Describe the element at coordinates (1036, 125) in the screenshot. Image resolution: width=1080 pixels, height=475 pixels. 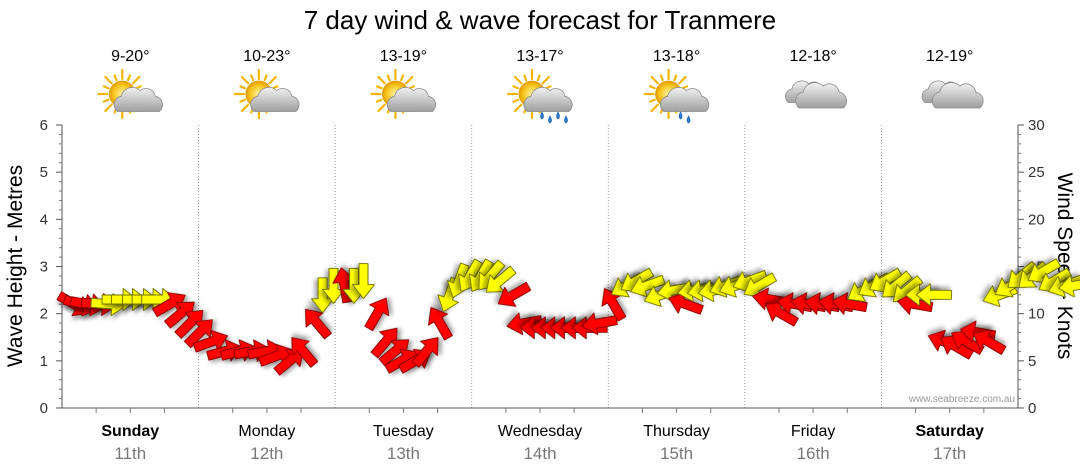
I see `right-tick-label: 30` at that location.